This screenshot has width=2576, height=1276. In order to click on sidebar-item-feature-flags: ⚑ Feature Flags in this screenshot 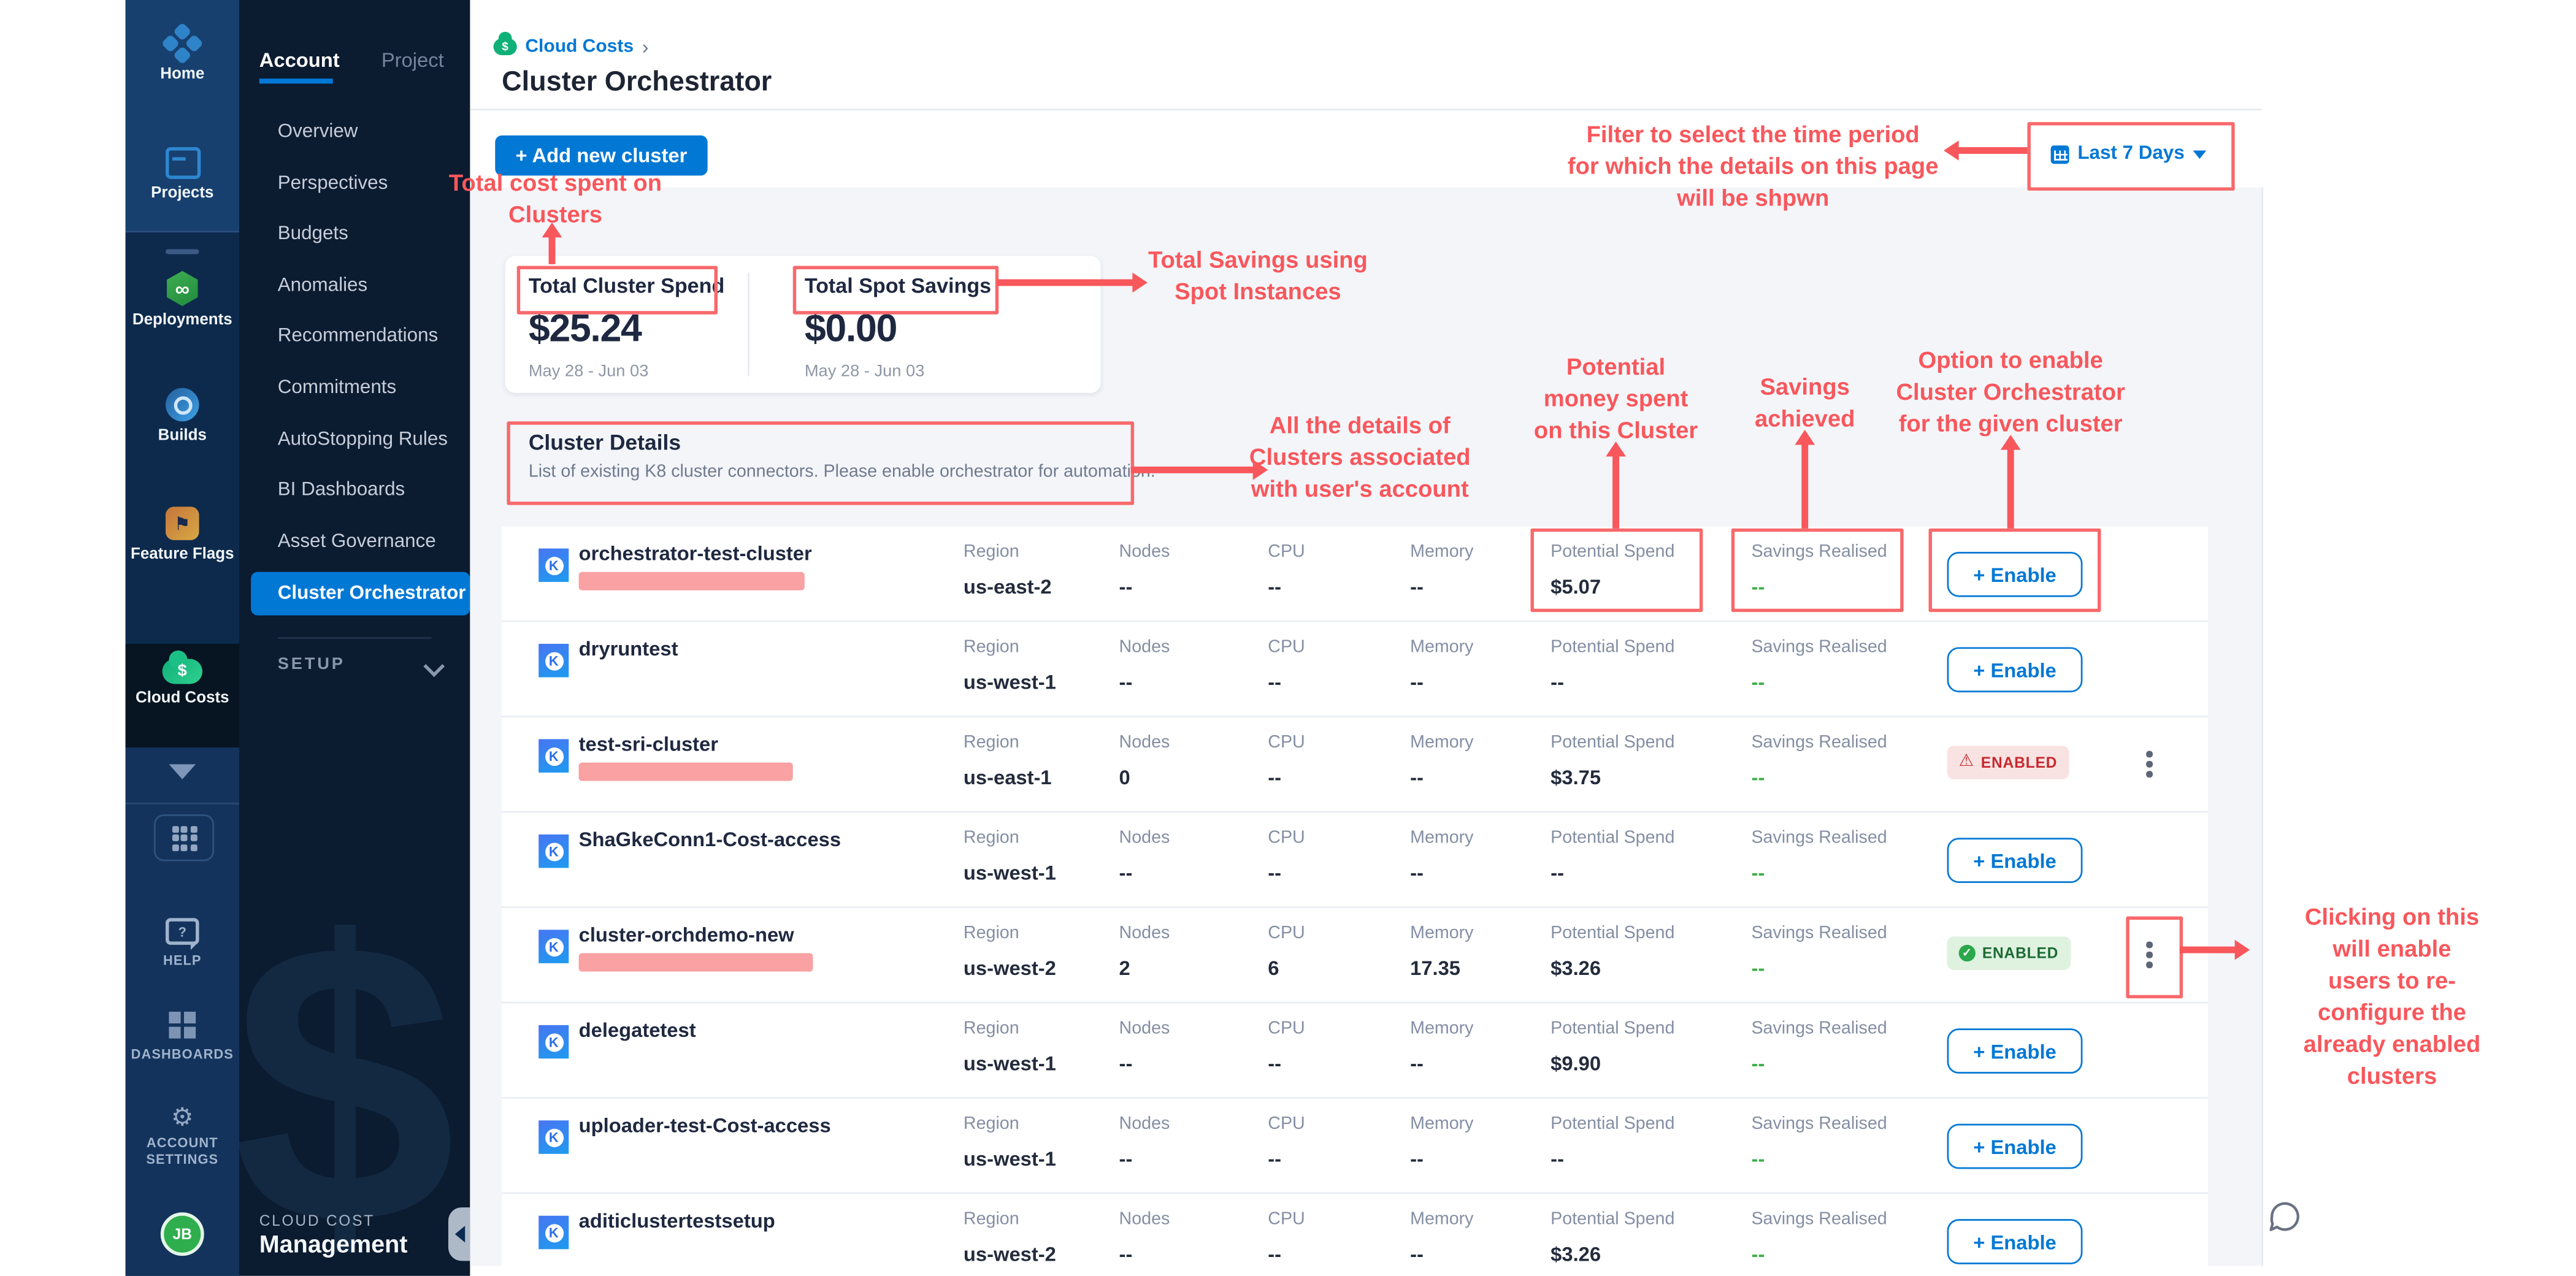, I will do `click(182, 535)`.